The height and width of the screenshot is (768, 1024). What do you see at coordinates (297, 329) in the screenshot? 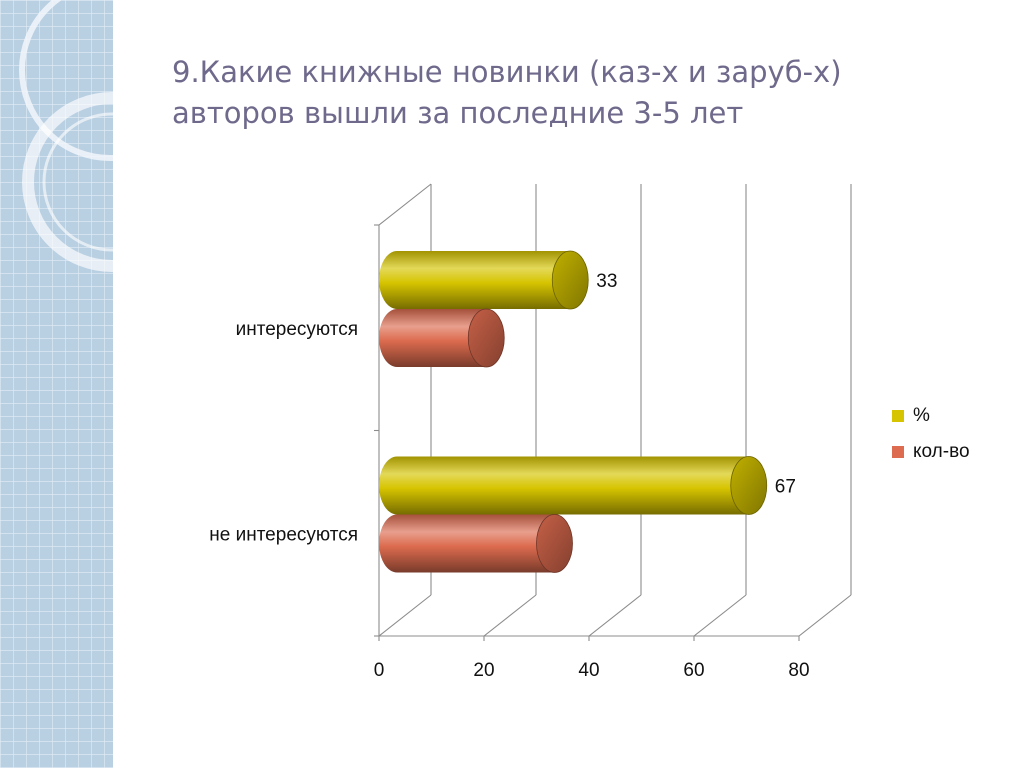
I see `category-label-0: интересуются` at bounding box center [297, 329].